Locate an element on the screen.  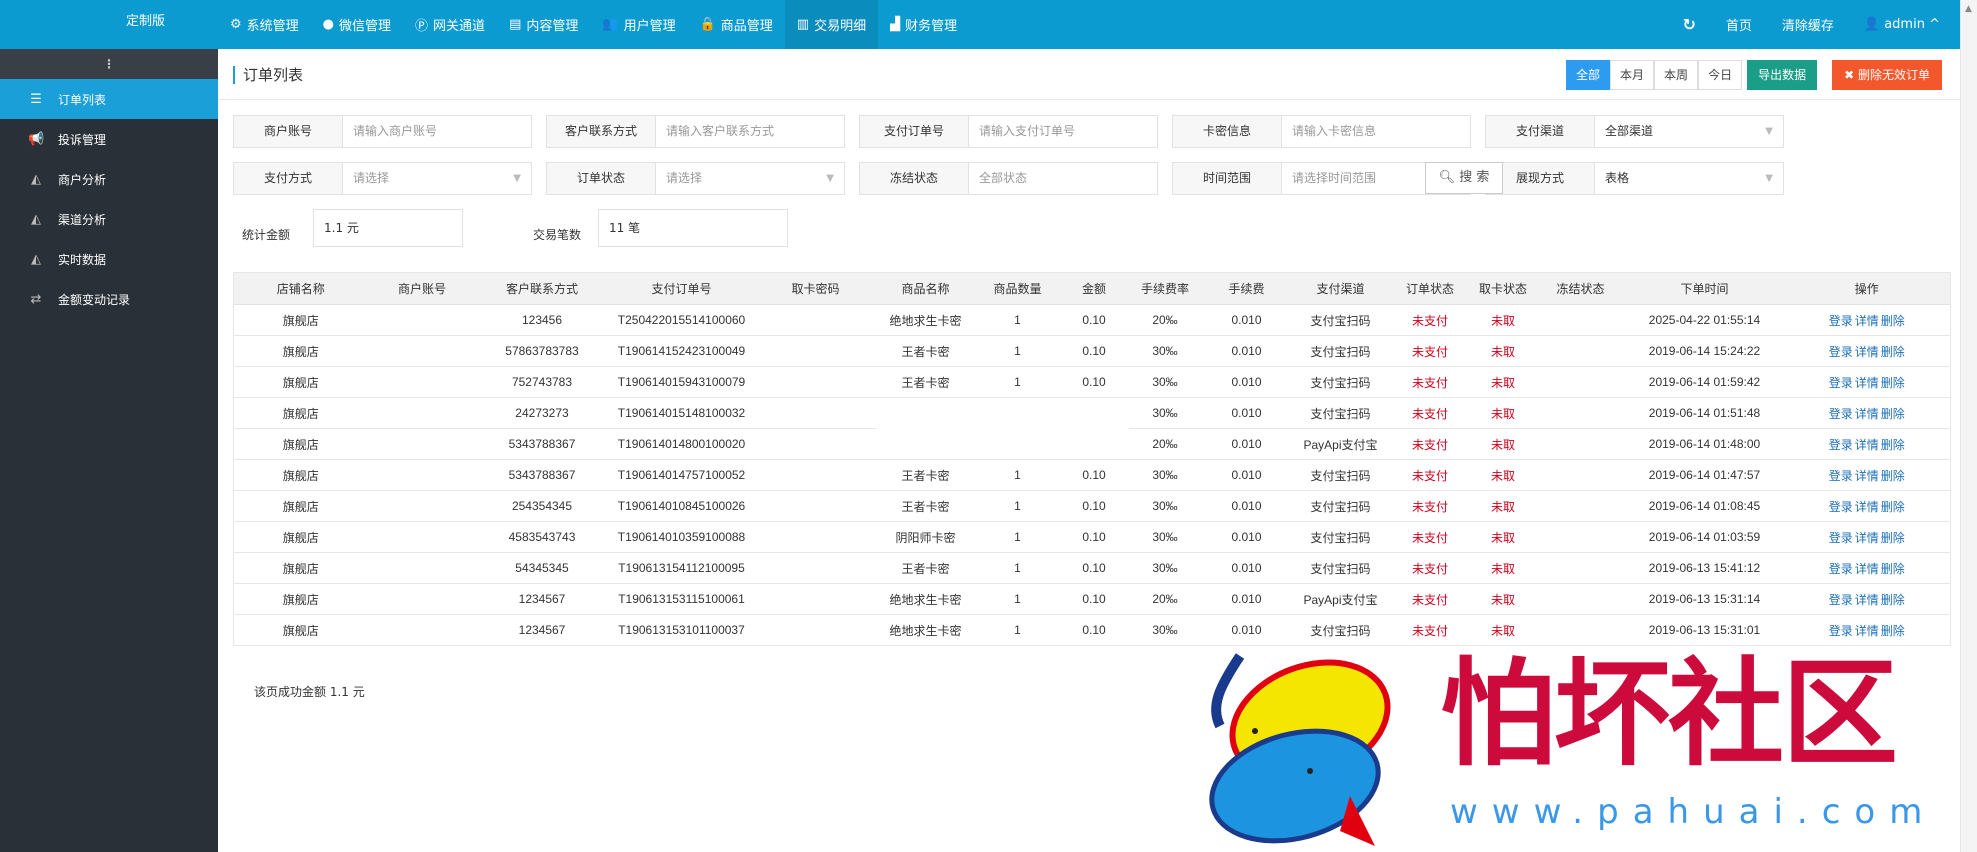
filter-select: 全部渠道 is located at coordinates (1629, 131).